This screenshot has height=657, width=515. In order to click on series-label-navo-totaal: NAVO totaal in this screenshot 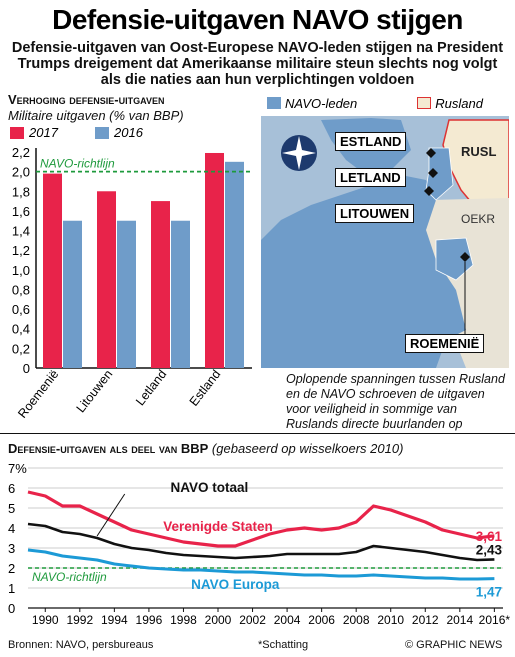, I will do `click(209, 487)`.